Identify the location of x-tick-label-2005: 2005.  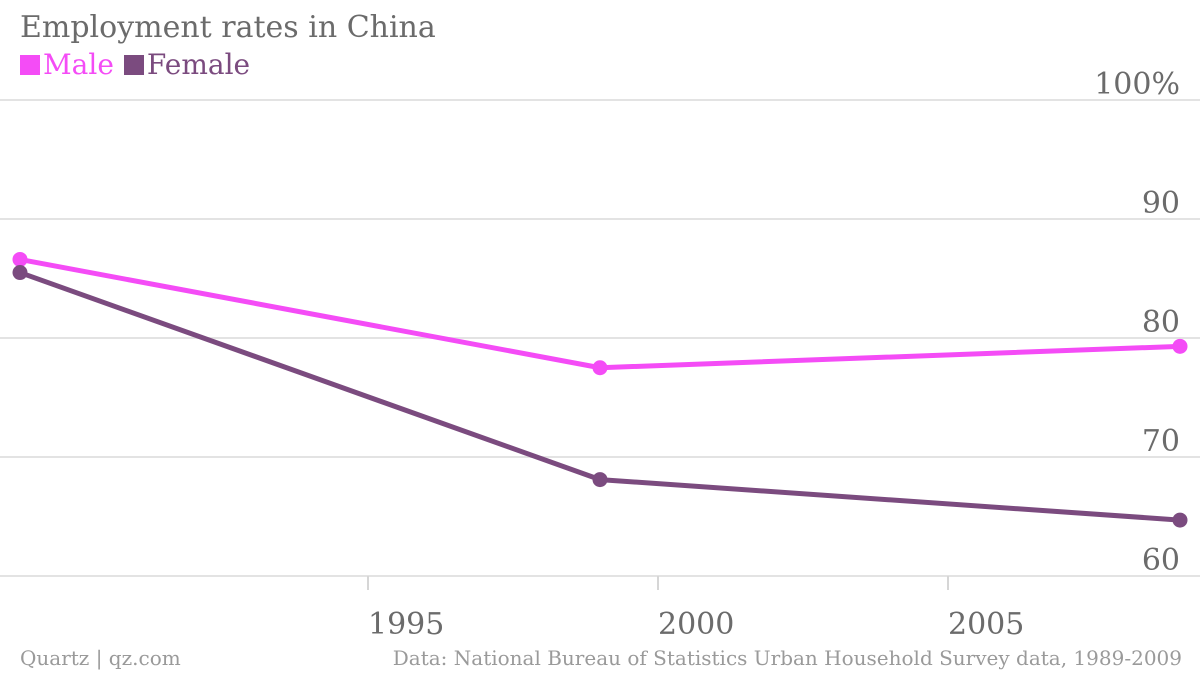
(986, 624).